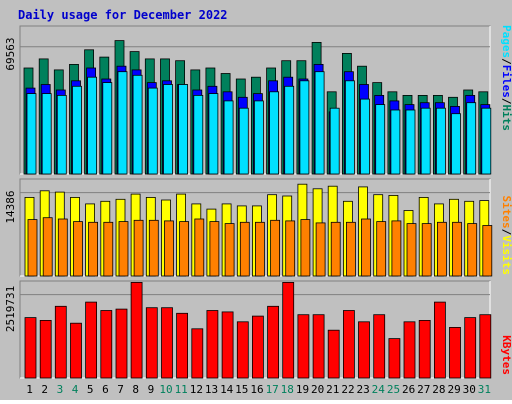 The height and width of the screenshot is (404, 512). Describe the element at coordinates (506, 118) in the screenshot. I see `legend-hits: Hits` at that location.